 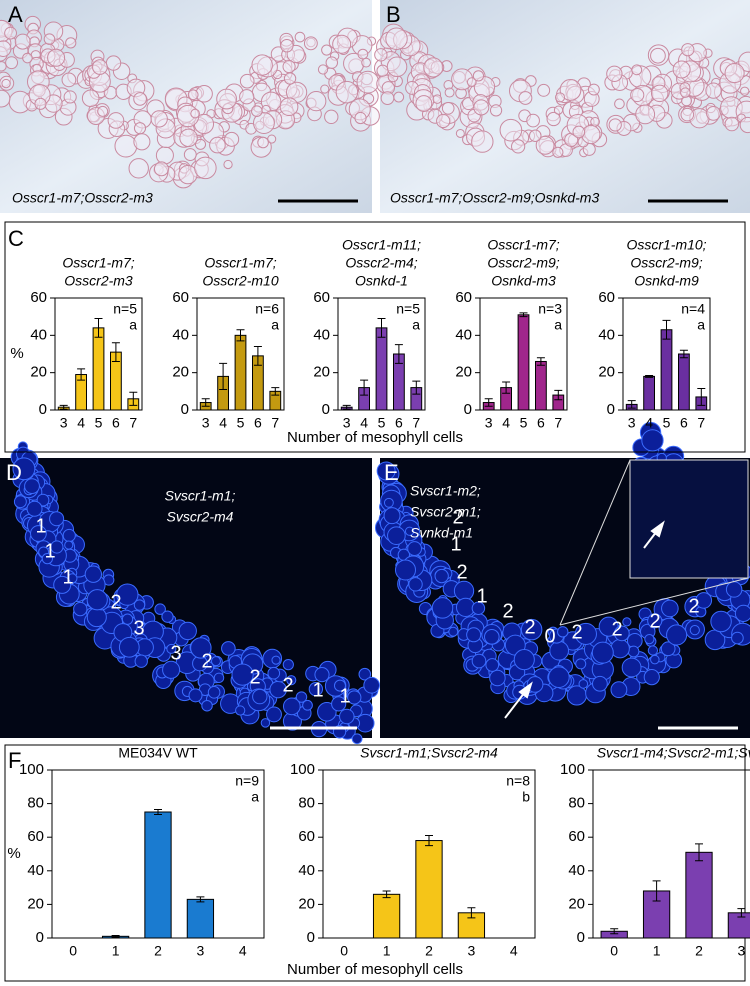 I want to click on inset-line, so click(x=654, y=601).